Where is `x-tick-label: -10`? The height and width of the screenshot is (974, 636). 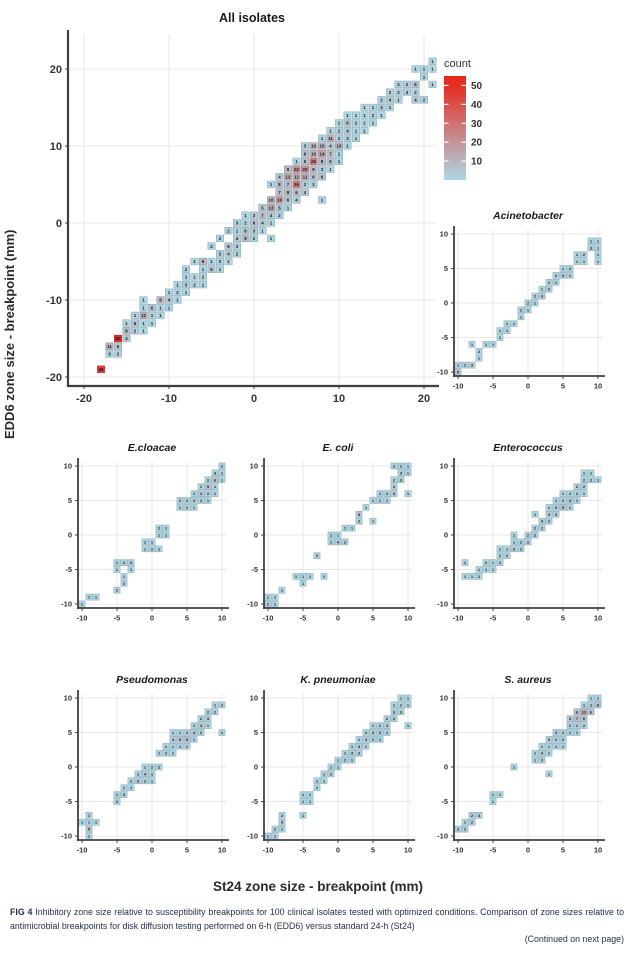 x-tick-label: -10 is located at coordinates (82, 618).